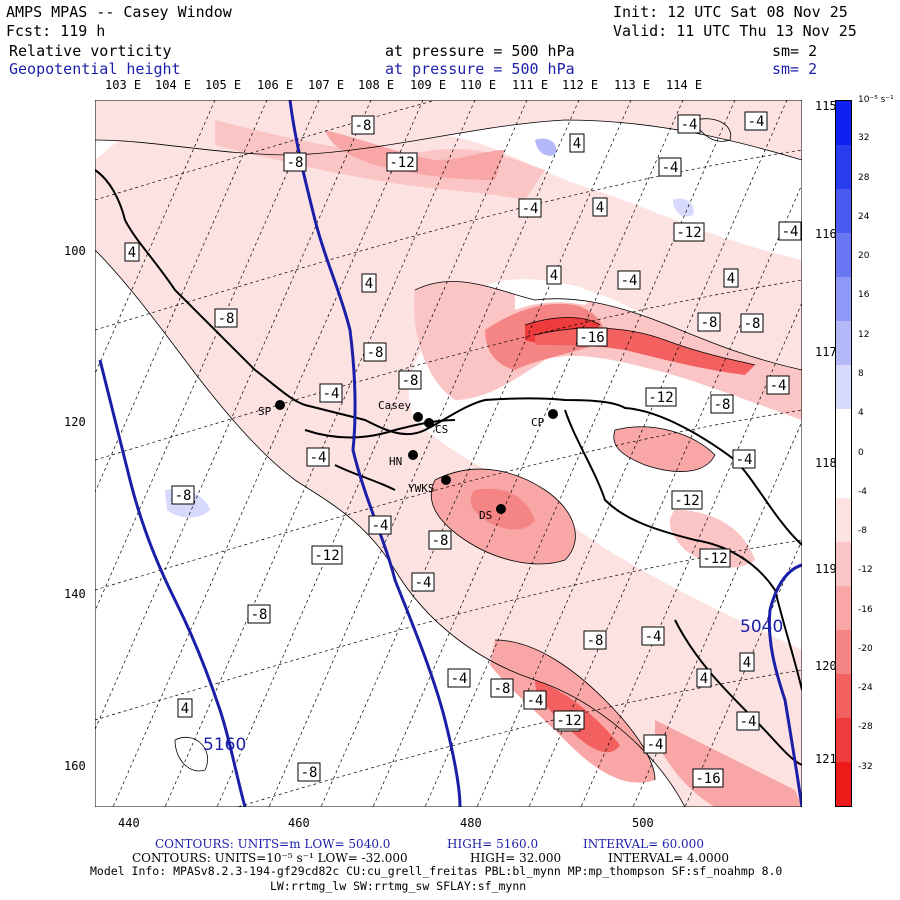 This screenshot has width=900, height=900. I want to click on station-dot-ywks, so click(446, 480).